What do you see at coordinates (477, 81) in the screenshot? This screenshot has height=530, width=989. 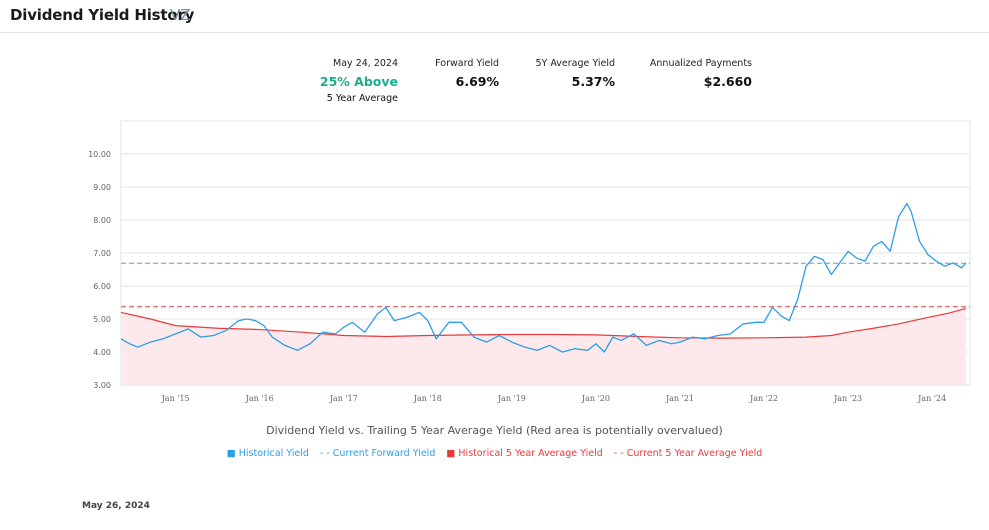 I see `stat-forward-value: 6.69%` at bounding box center [477, 81].